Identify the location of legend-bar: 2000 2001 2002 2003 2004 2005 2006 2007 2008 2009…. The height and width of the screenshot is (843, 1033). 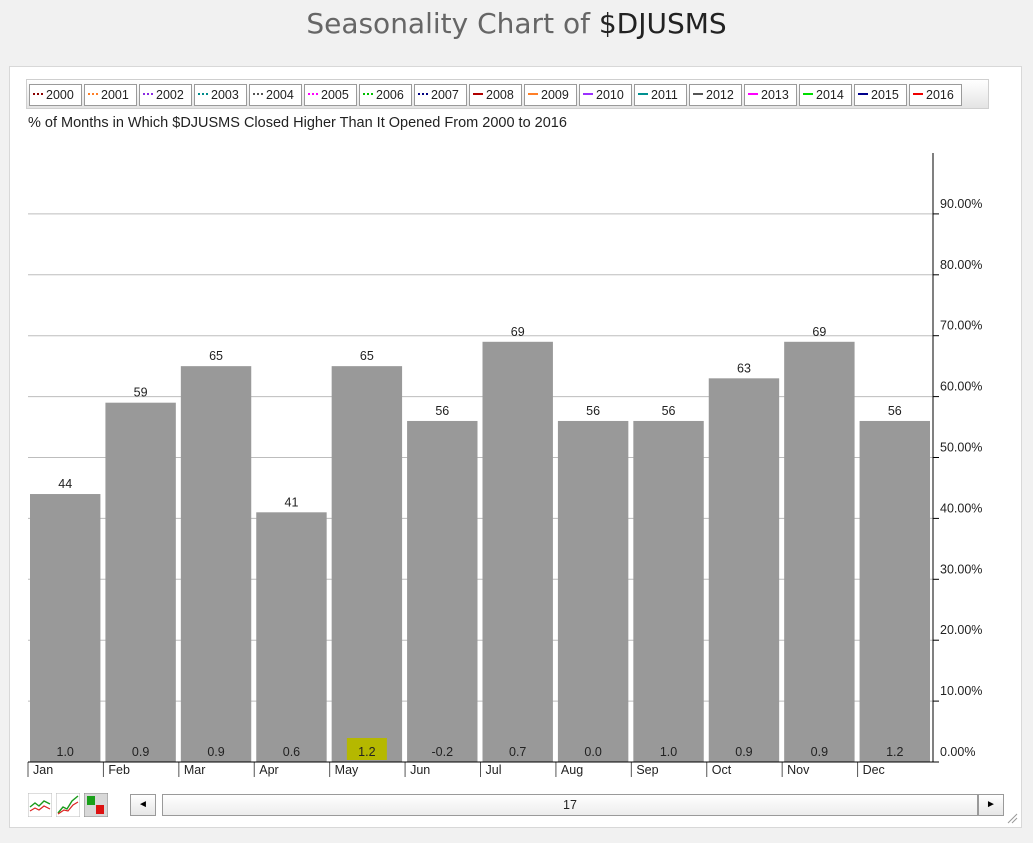
(507, 94).